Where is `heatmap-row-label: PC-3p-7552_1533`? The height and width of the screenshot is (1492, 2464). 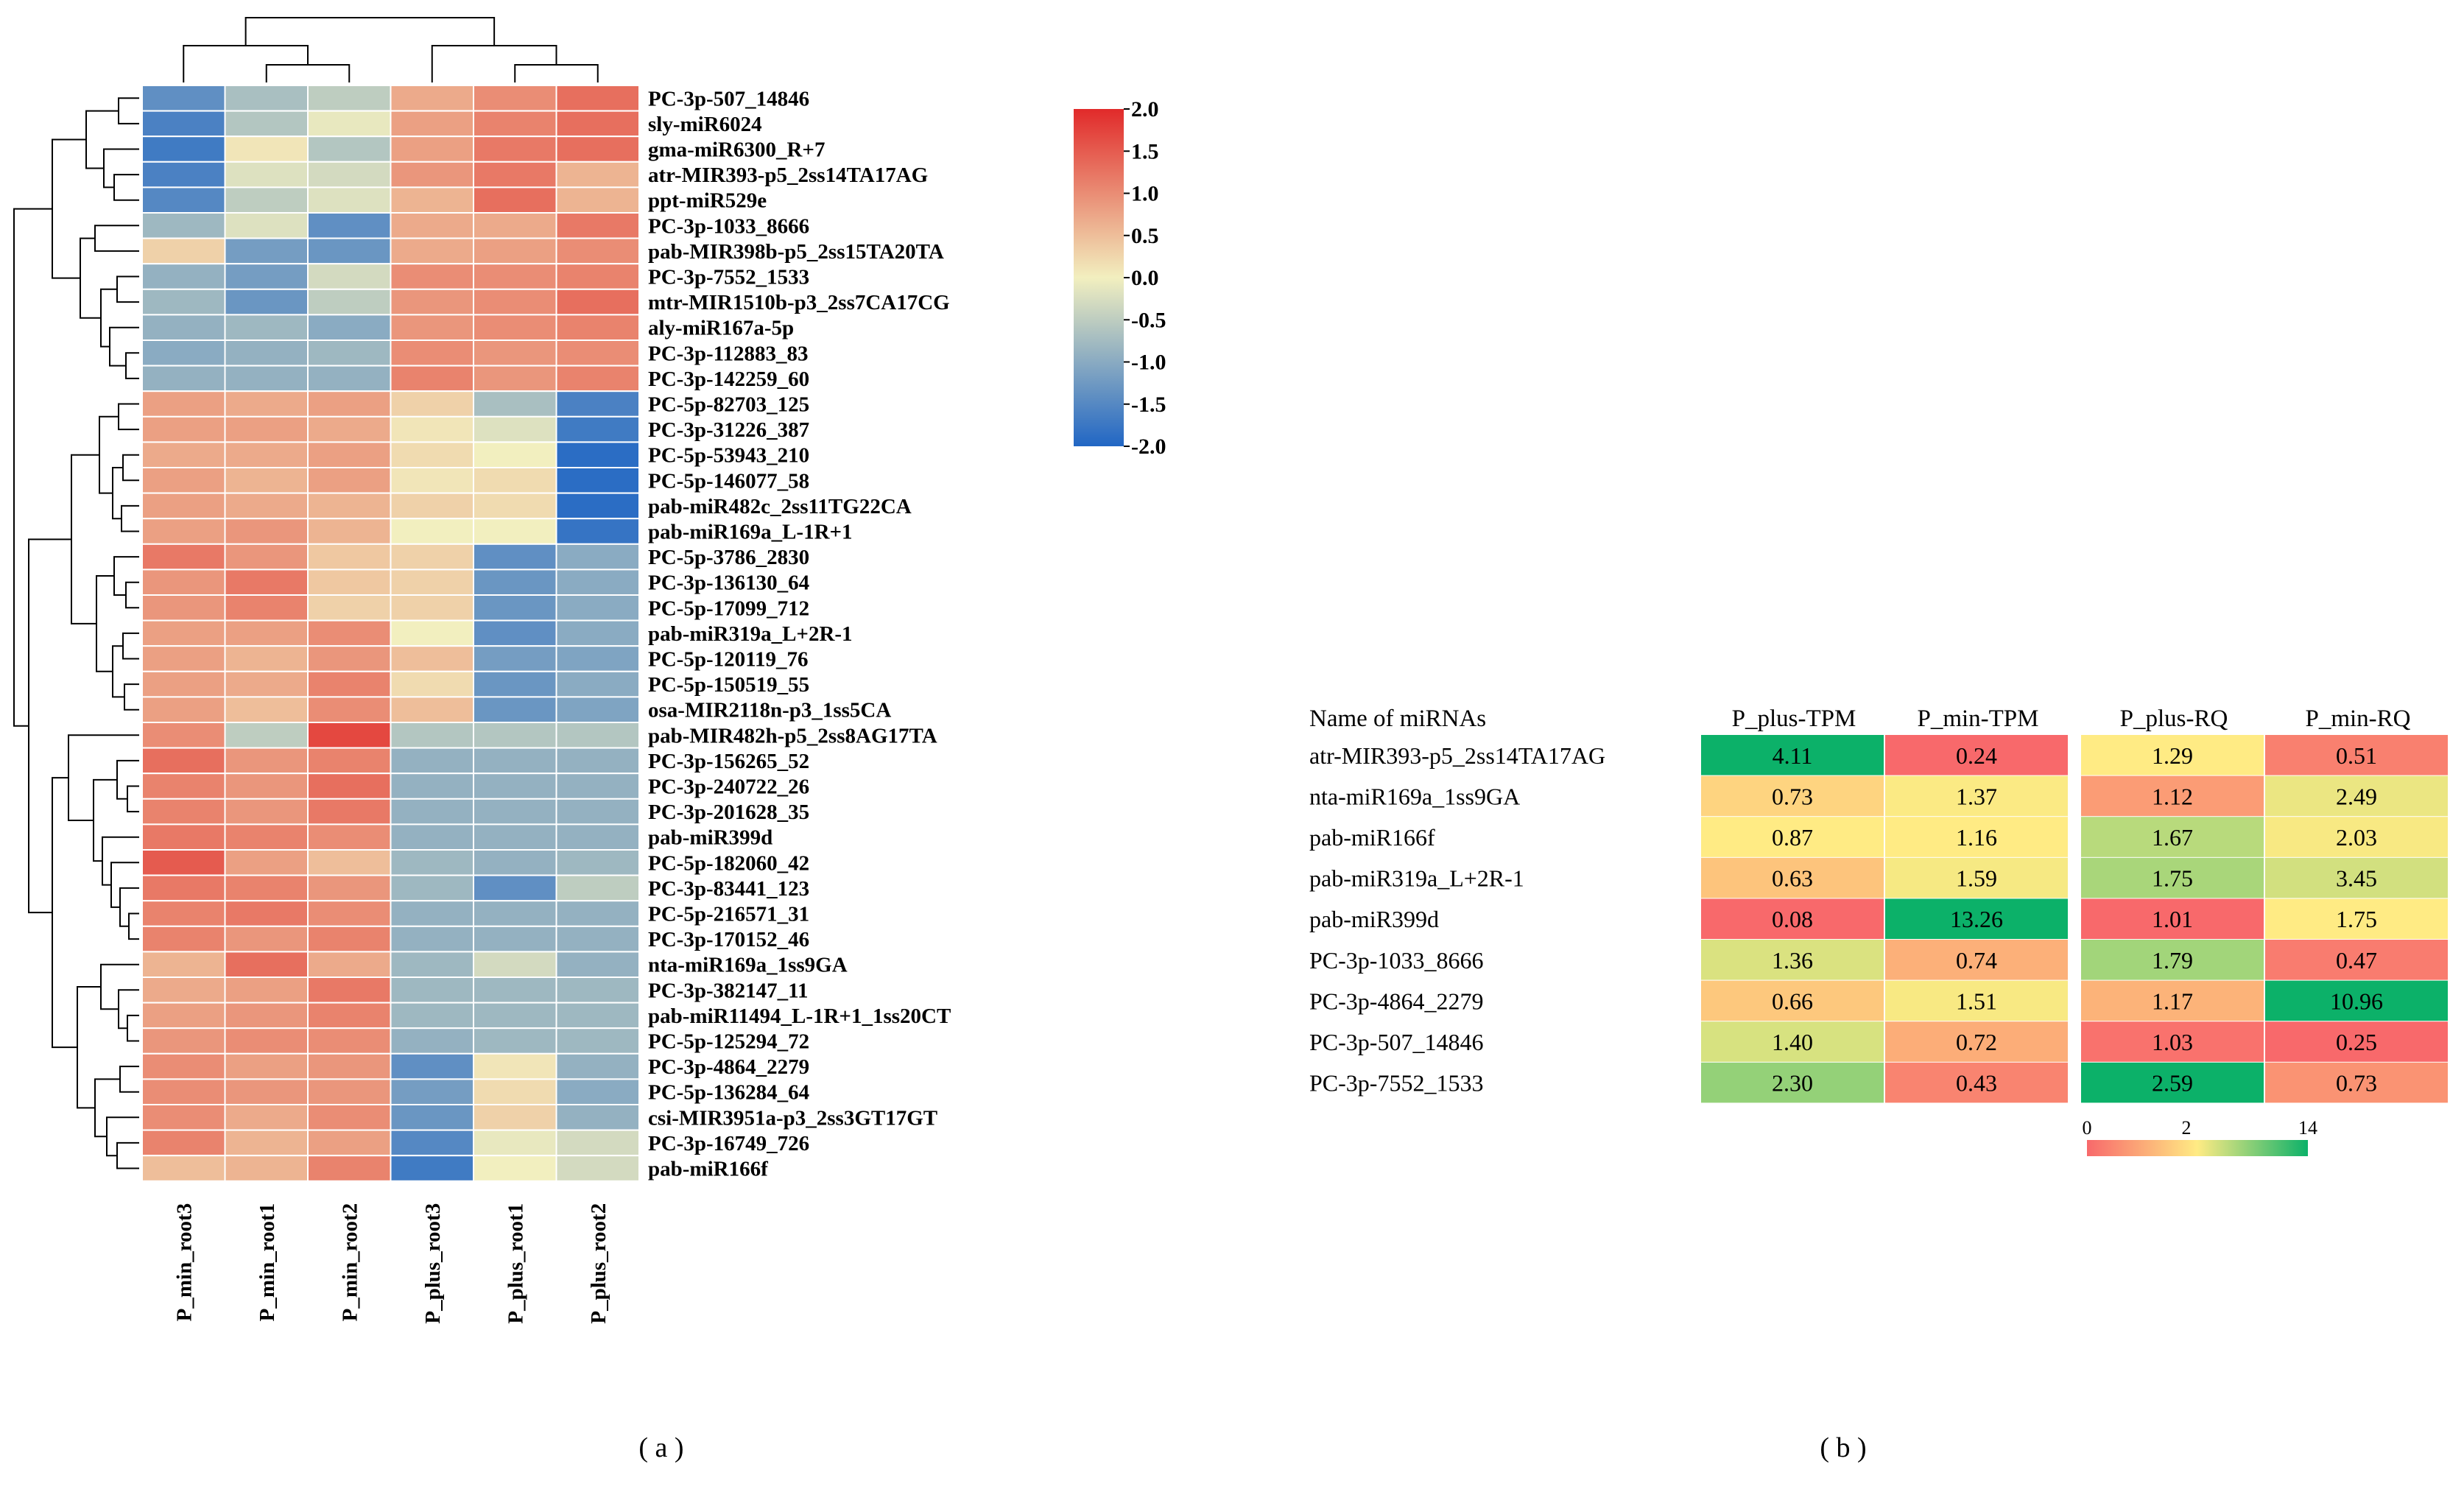 heatmap-row-label: PC-3p-7552_1533 is located at coordinates (728, 277).